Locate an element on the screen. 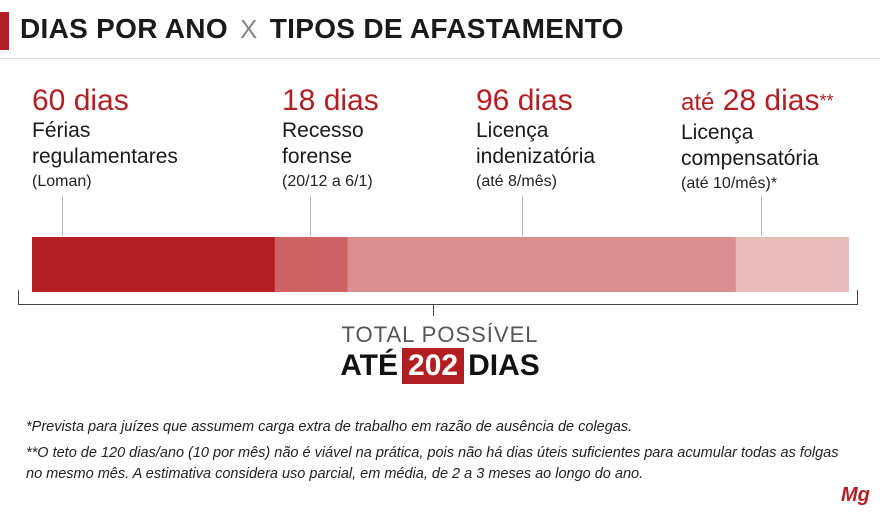 The height and width of the screenshot is (512, 880). segment-amount-compensatoria: até 28 dias** is located at coordinates (757, 102).